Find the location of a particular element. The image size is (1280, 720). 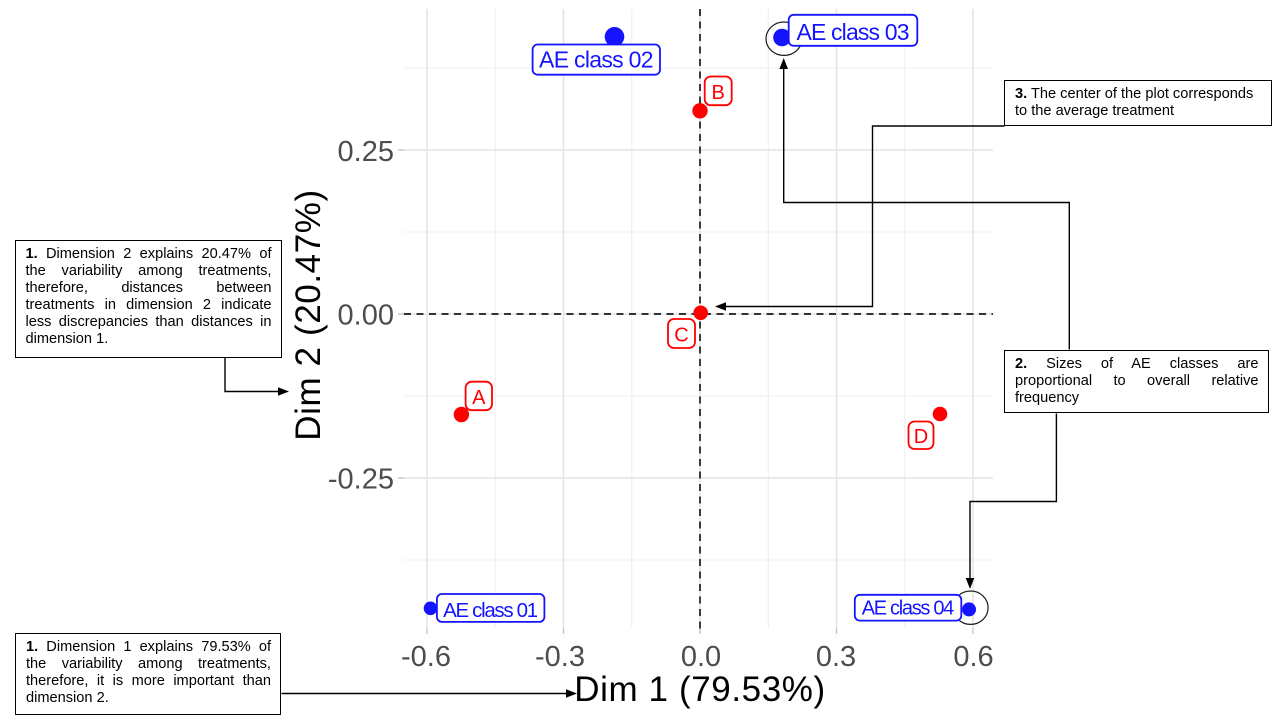

svg-text: Dim 2 (20.47%) is located at coordinates (308, 315).